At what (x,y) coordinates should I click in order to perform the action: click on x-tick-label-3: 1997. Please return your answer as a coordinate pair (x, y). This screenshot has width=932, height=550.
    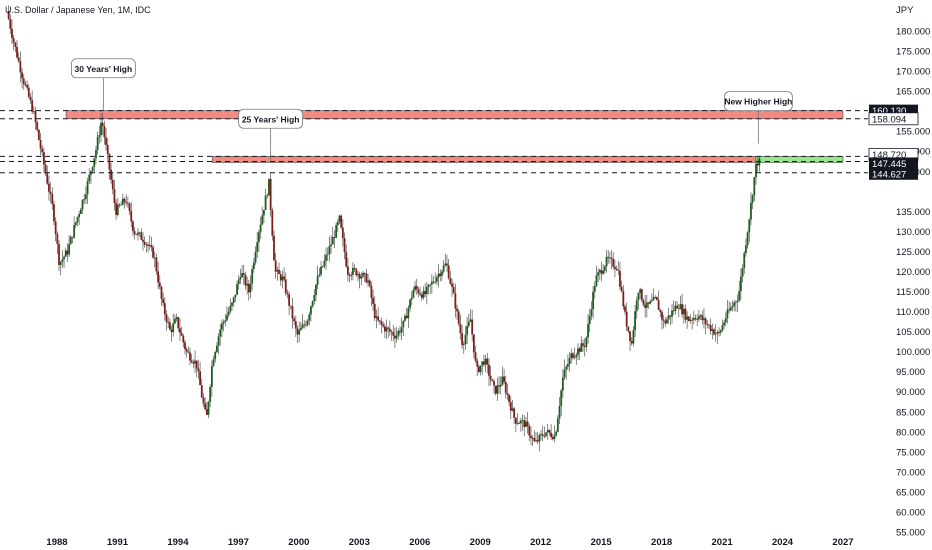
    Looking at the image, I should click on (238, 542).